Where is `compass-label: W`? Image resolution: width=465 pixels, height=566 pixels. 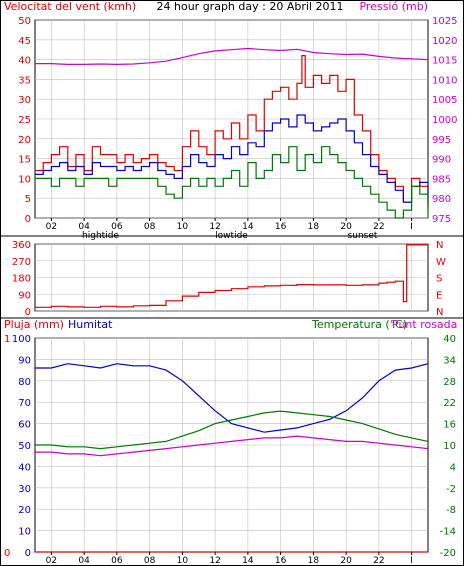
compass-label: W is located at coordinates (441, 262).